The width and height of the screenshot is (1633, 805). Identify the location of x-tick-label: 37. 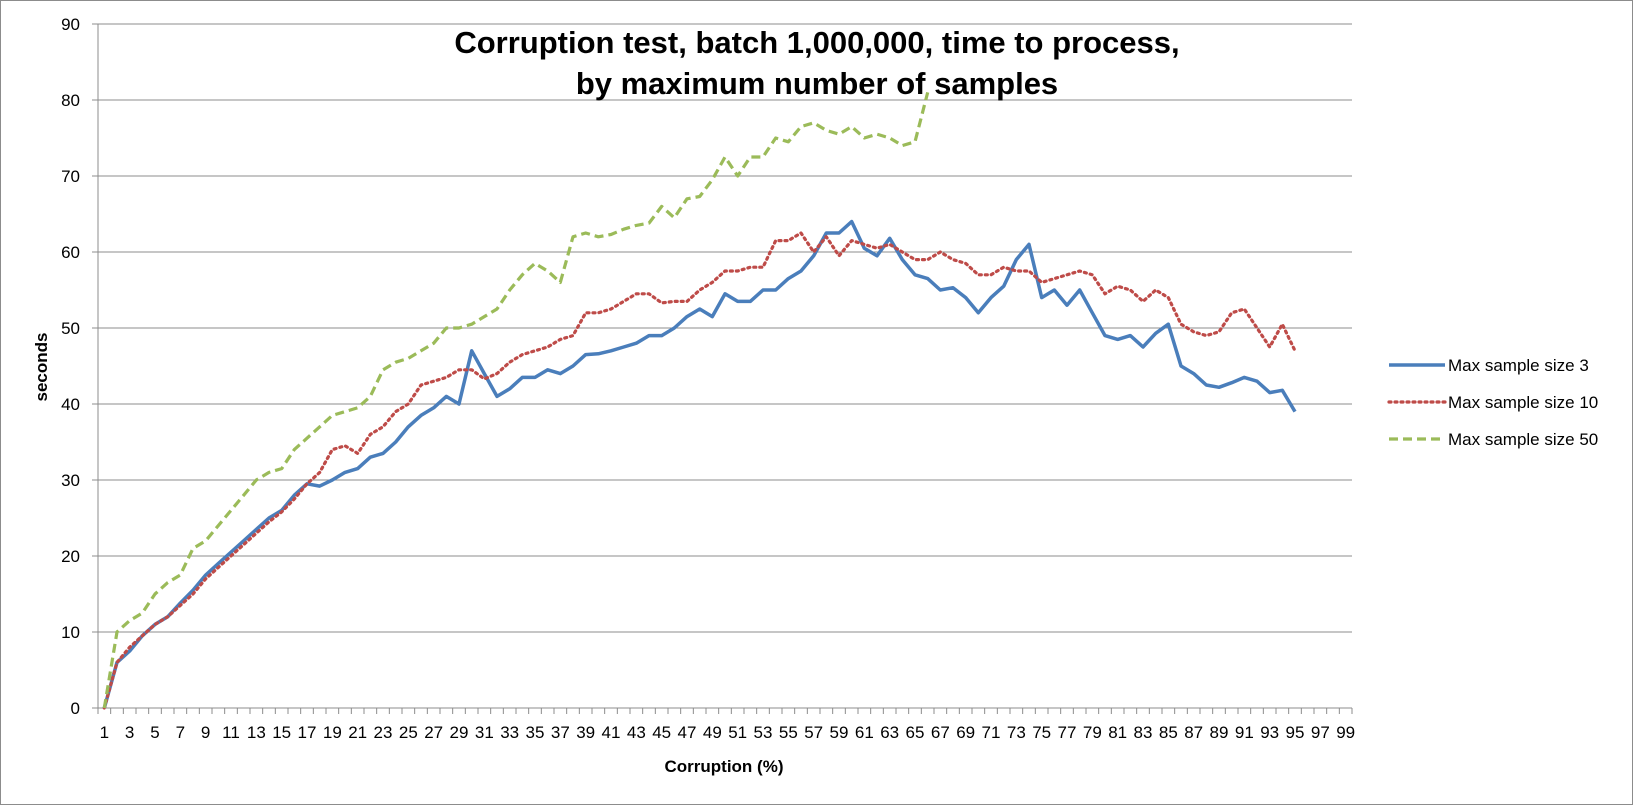
(560, 732).